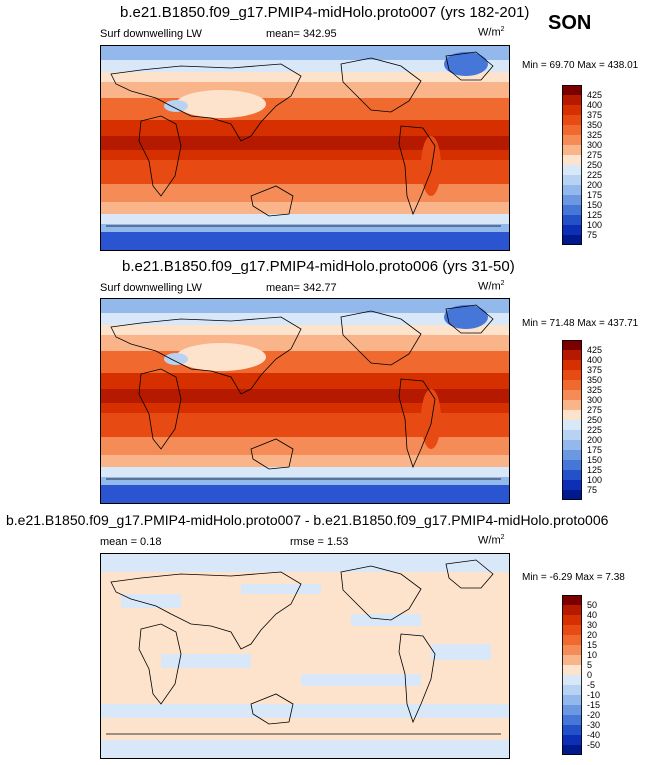 The image size is (645, 765). Describe the element at coordinates (580, 65) in the screenshot. I see `panel1-minmax: Min = 69.70 Max = 438.01` at that location.